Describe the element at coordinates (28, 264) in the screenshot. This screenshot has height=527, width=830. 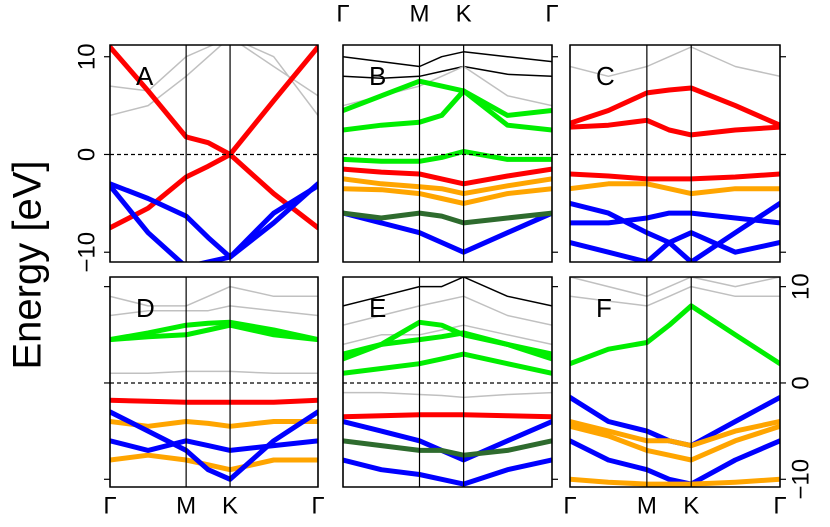
I see `y-axis-label: Energy [eV]` at that location.